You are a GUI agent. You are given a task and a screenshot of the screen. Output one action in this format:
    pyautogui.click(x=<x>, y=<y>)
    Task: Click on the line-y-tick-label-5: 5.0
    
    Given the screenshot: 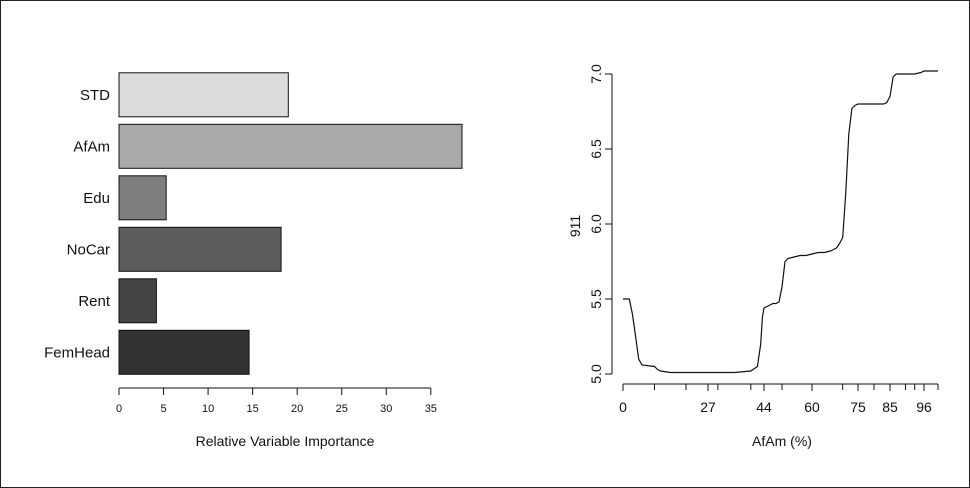 What is the action you would take?
    pyautogui.click(x=596, y=374)
    